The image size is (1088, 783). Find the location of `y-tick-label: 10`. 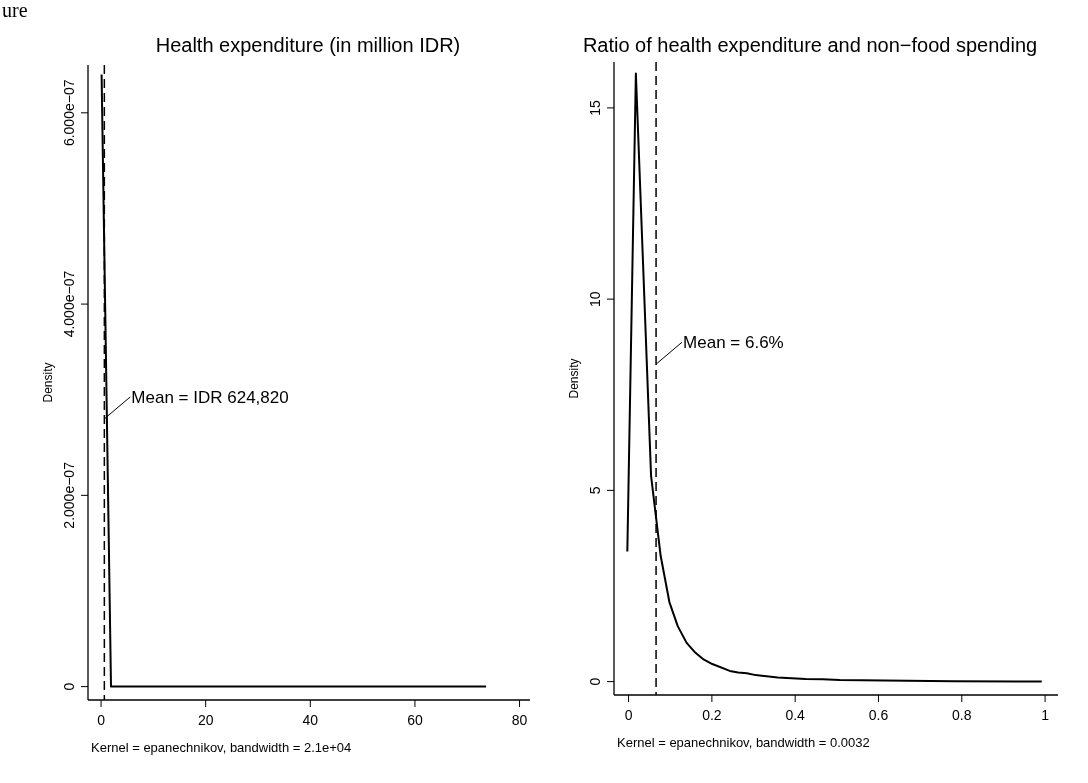

y-tick-label: 10 is located at coordinates (595, 299).